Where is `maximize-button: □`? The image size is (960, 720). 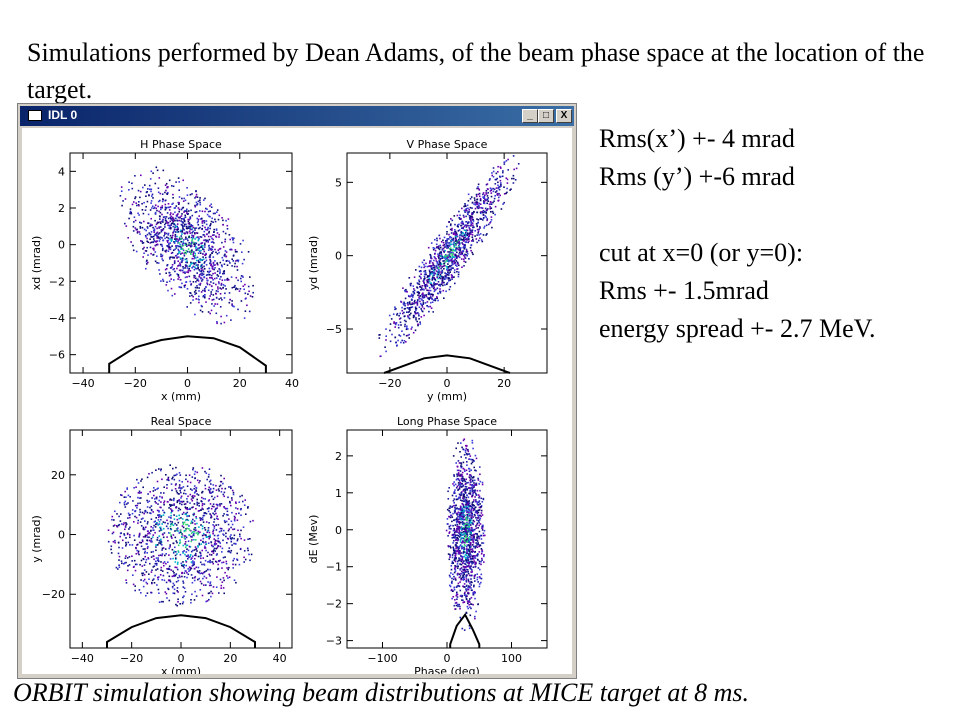
maximize-button: □ is located at coordinates (546, 116).